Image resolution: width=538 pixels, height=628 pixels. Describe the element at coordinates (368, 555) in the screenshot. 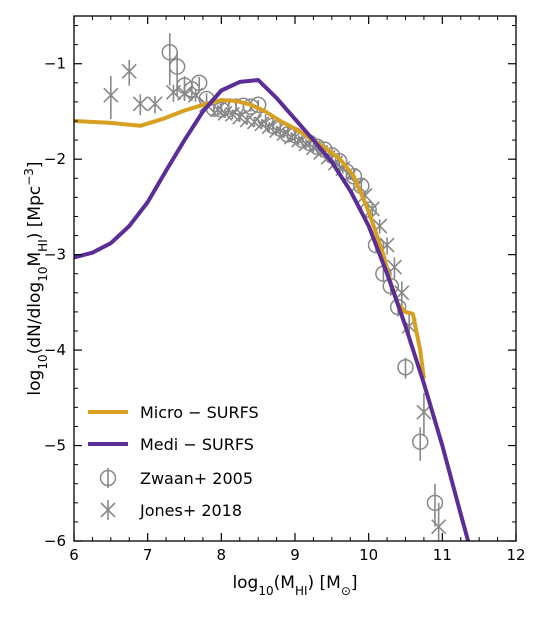

I see `x-tick-label: 10` at that location.